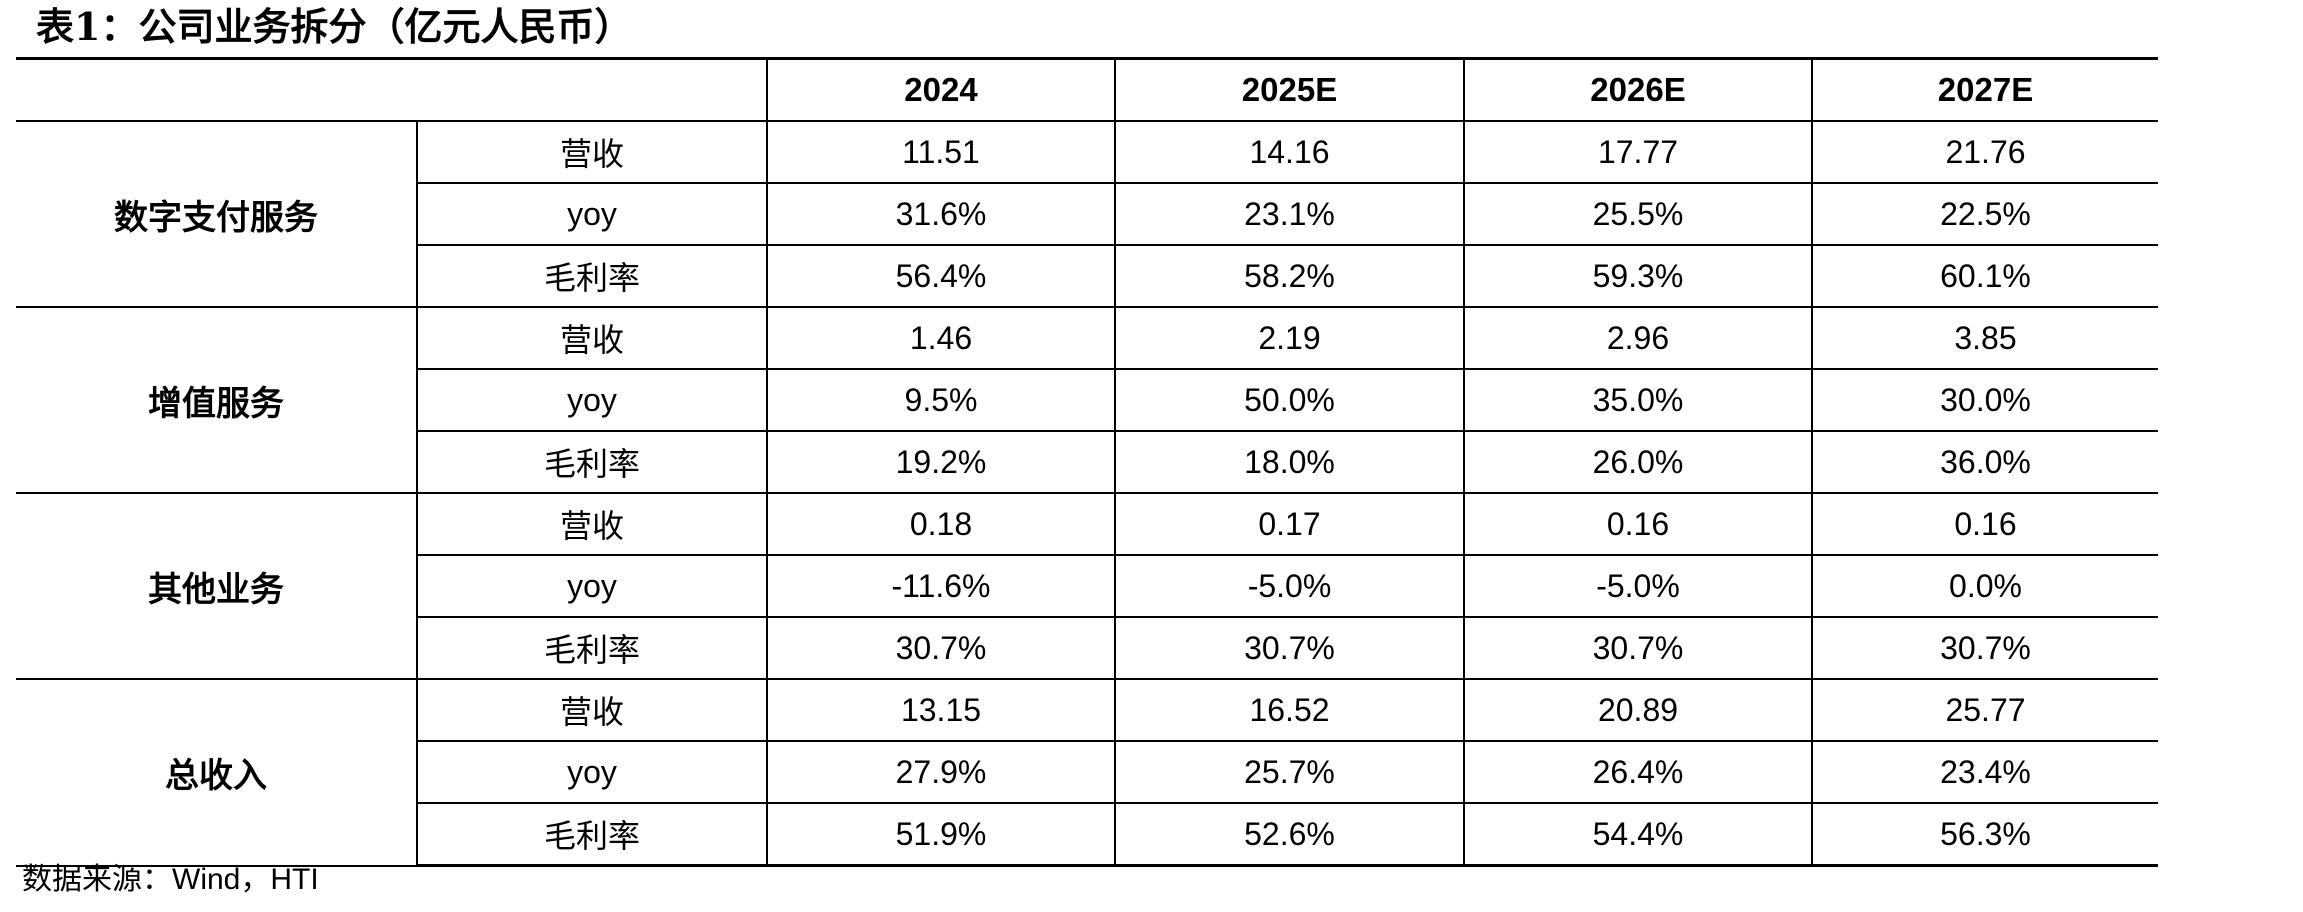 The image size is (2303, 912). I want to click on group-label-digital-payment: 数字支付服务, so click(216, 214).